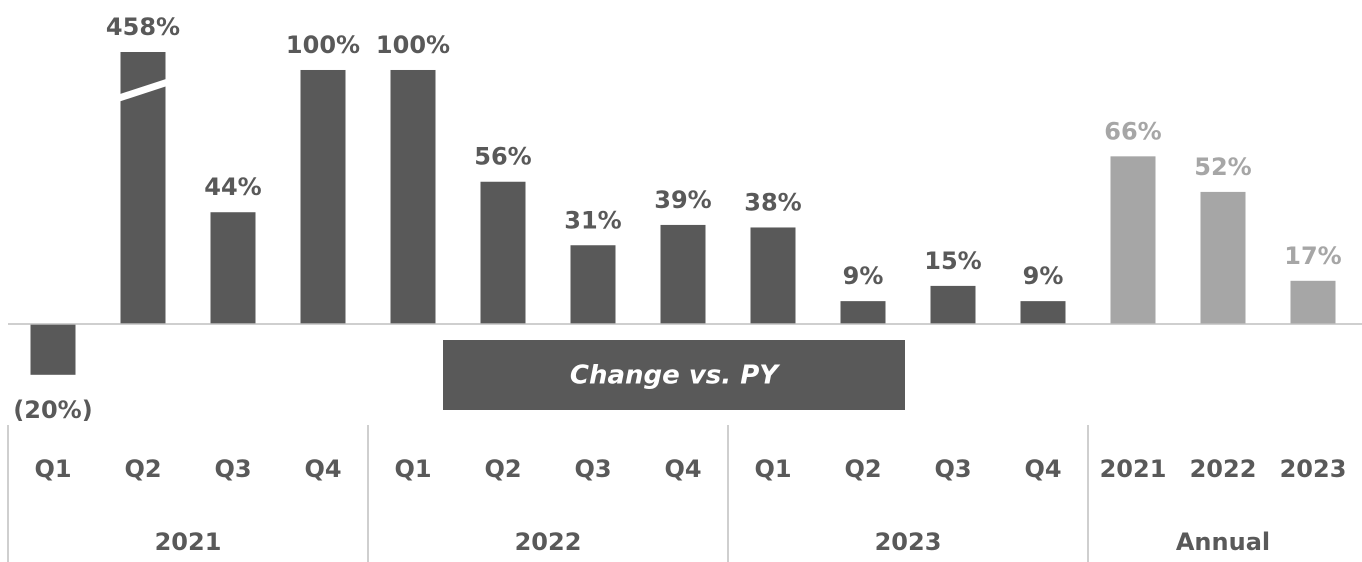  Describe the element at coordinates (1223, 469) in the screenshot. I see `x-tick-label: 2022` at that location.